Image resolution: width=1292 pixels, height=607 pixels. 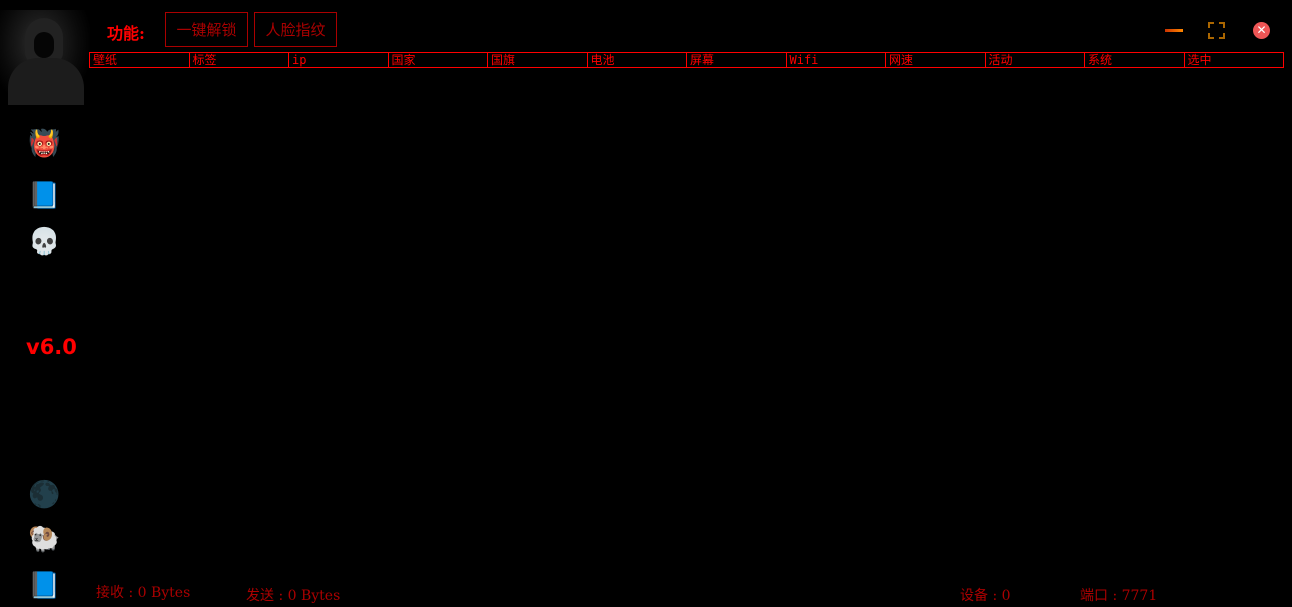 What do you see at coordinates (636, 60) in the screenshot?
I see `column-battery: 电池` at bounding box center [636, 60].